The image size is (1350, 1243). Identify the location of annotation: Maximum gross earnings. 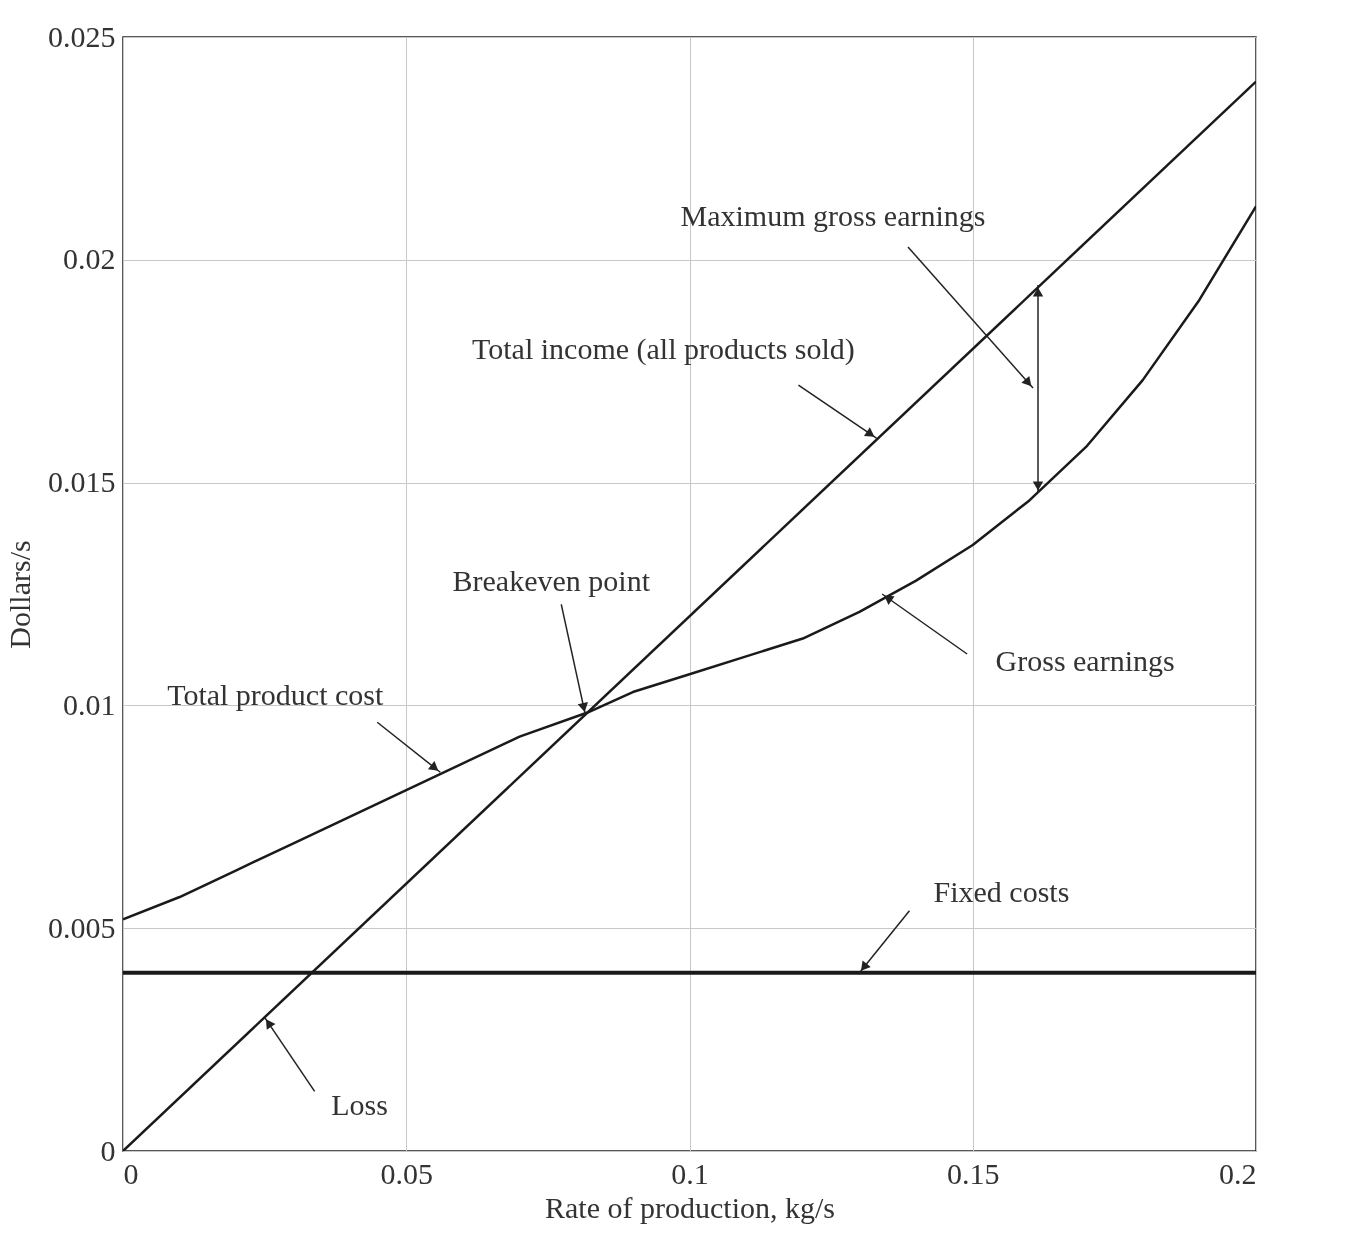
(833, 215).